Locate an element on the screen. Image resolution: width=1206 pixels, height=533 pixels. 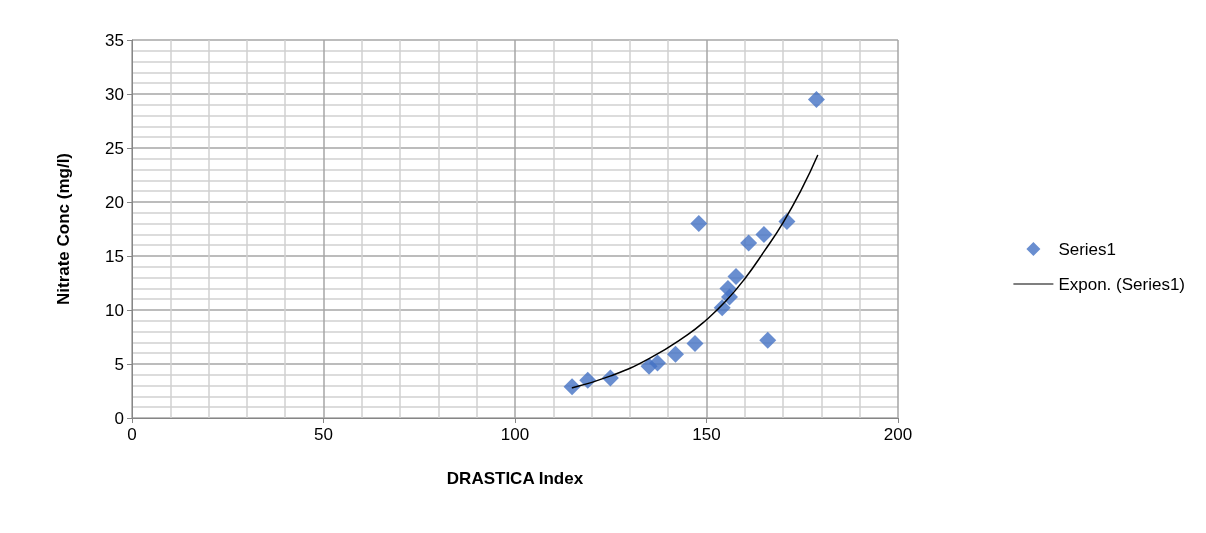
x-tick-label: 150 is located at coordinates (706, 434).